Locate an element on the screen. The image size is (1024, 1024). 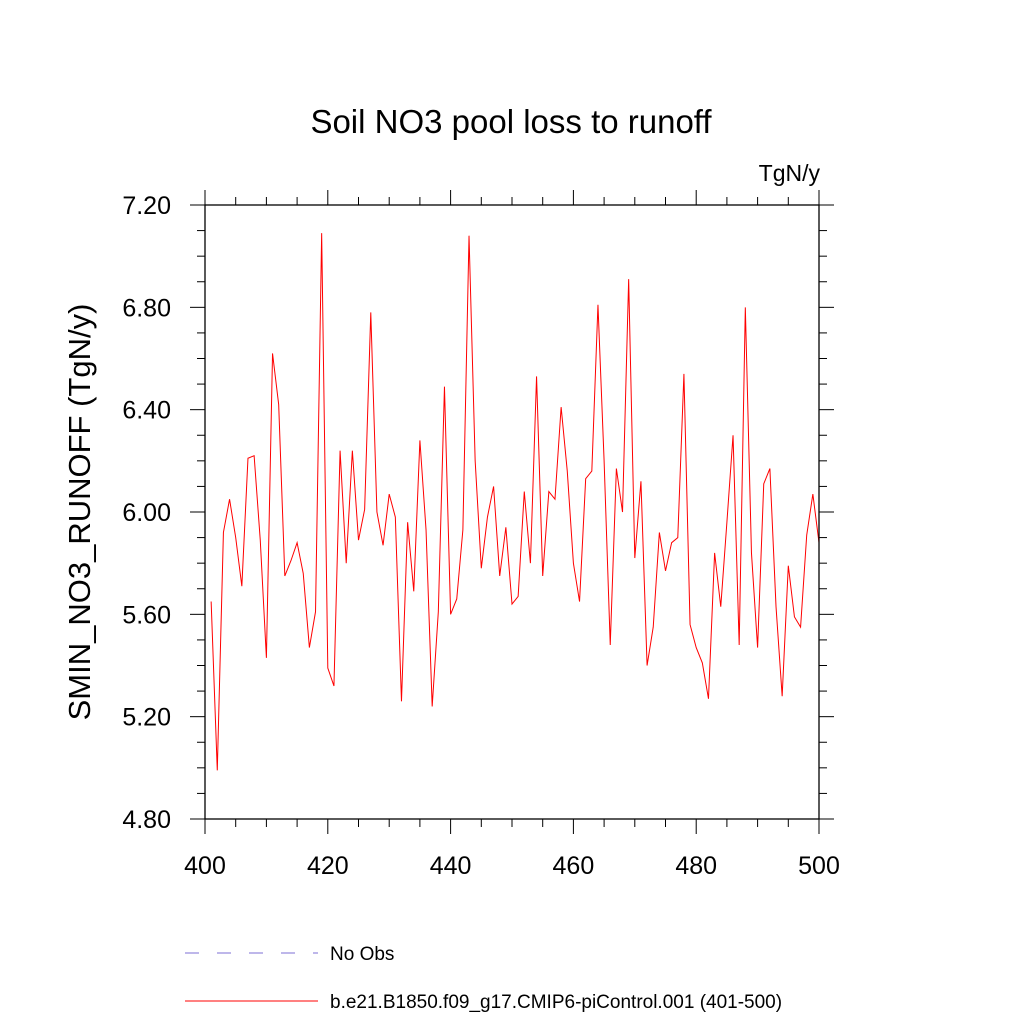
y-tick-label: 6.00 is located at coordinates (146, 513).